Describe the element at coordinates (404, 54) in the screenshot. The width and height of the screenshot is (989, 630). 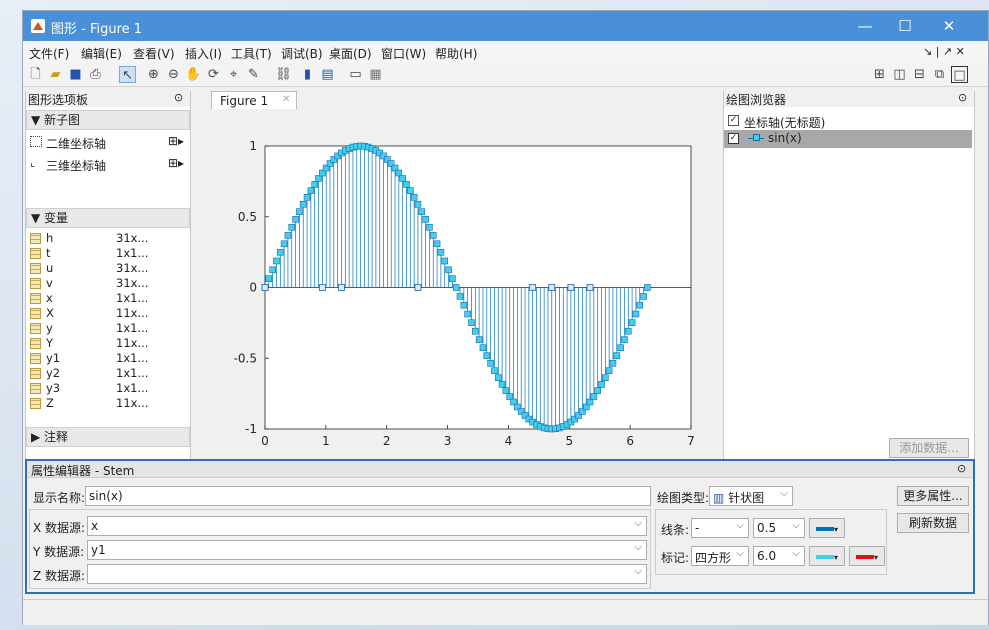
I see `menu-window: 窗口(W)` at that location.